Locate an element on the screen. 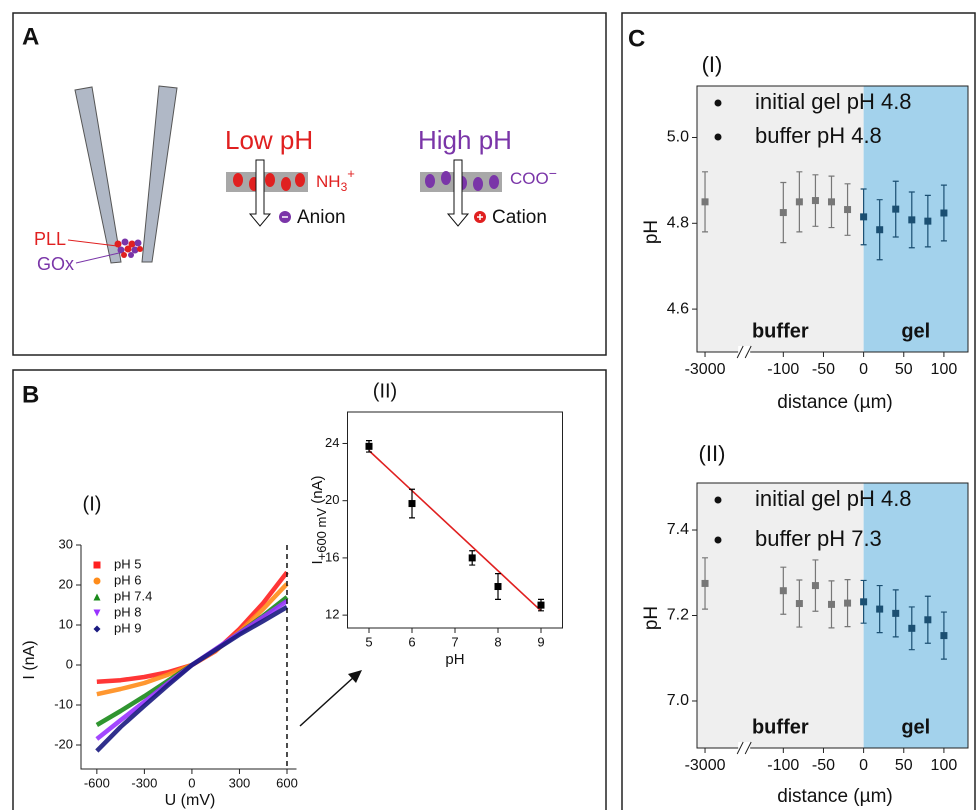  cation-icon is located at coordinates (480, 217).